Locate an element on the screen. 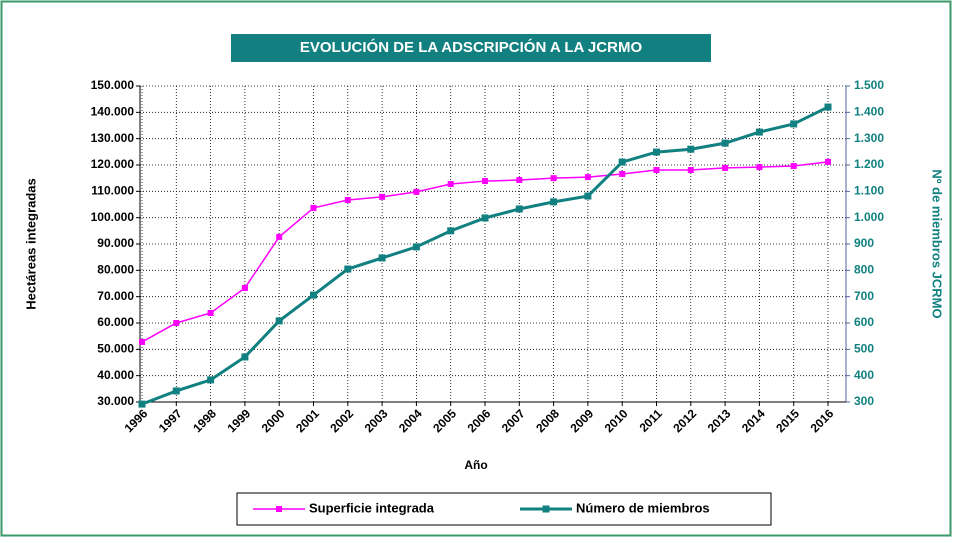 The height and width of the screenshot is (543, 953). y-tick-label: 60.000 is located at coordinates (115, 322).